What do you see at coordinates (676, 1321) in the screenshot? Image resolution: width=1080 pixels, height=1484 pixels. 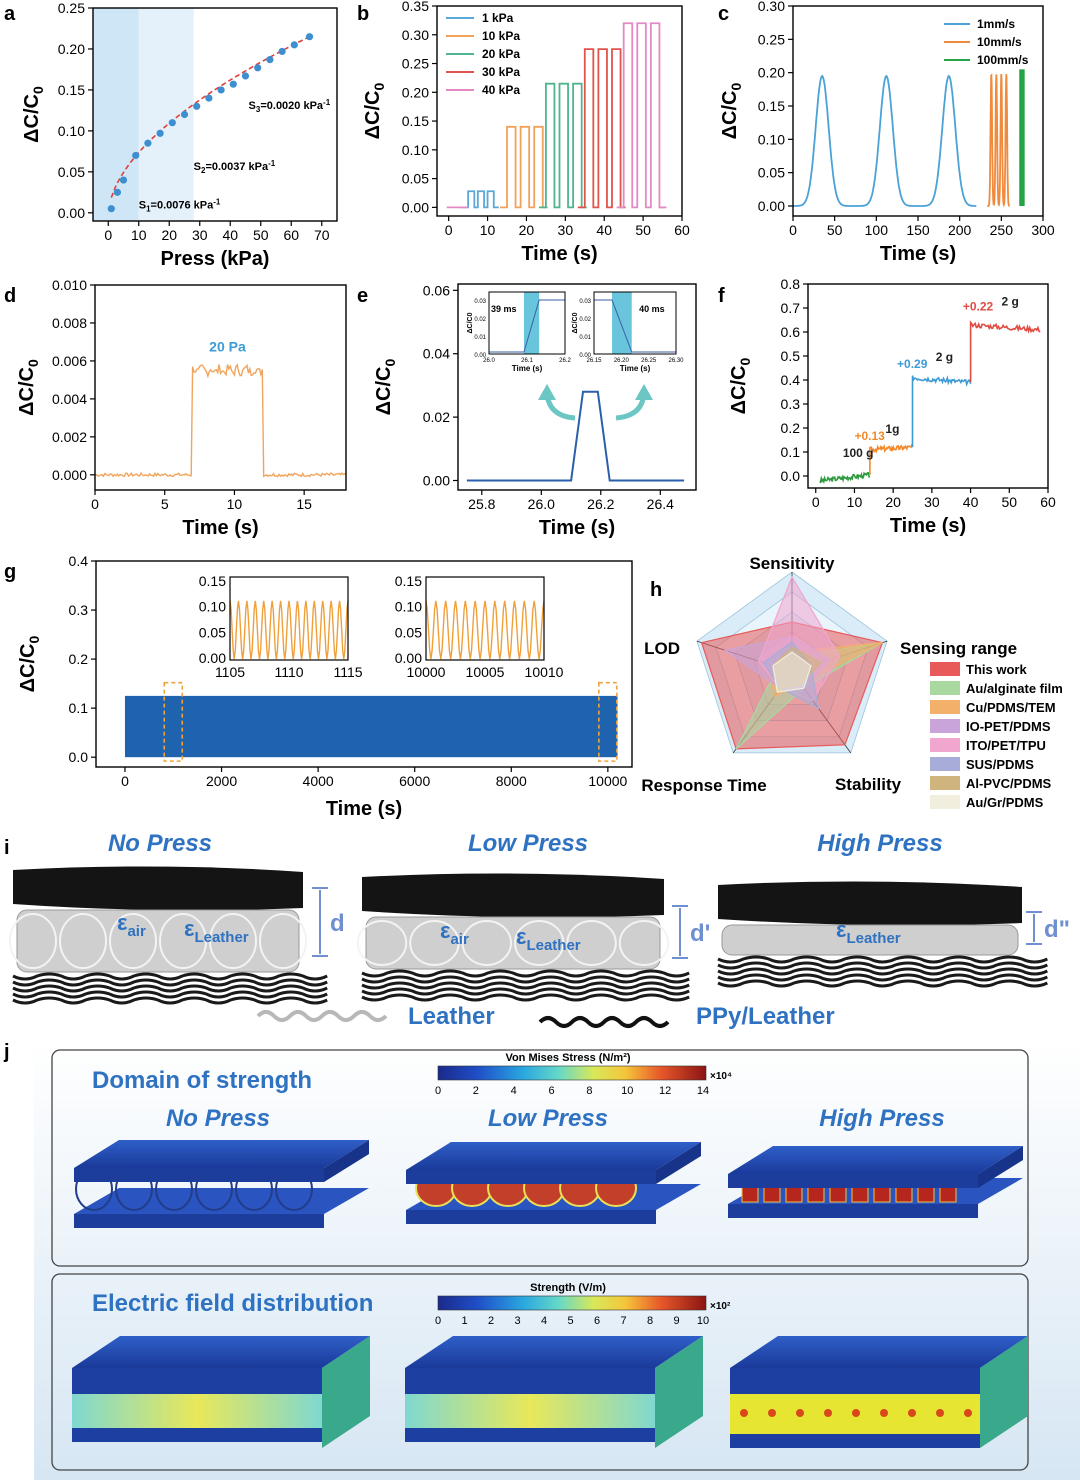 I see `colorbar-tick: 9` at bounding box center [676, 1321].